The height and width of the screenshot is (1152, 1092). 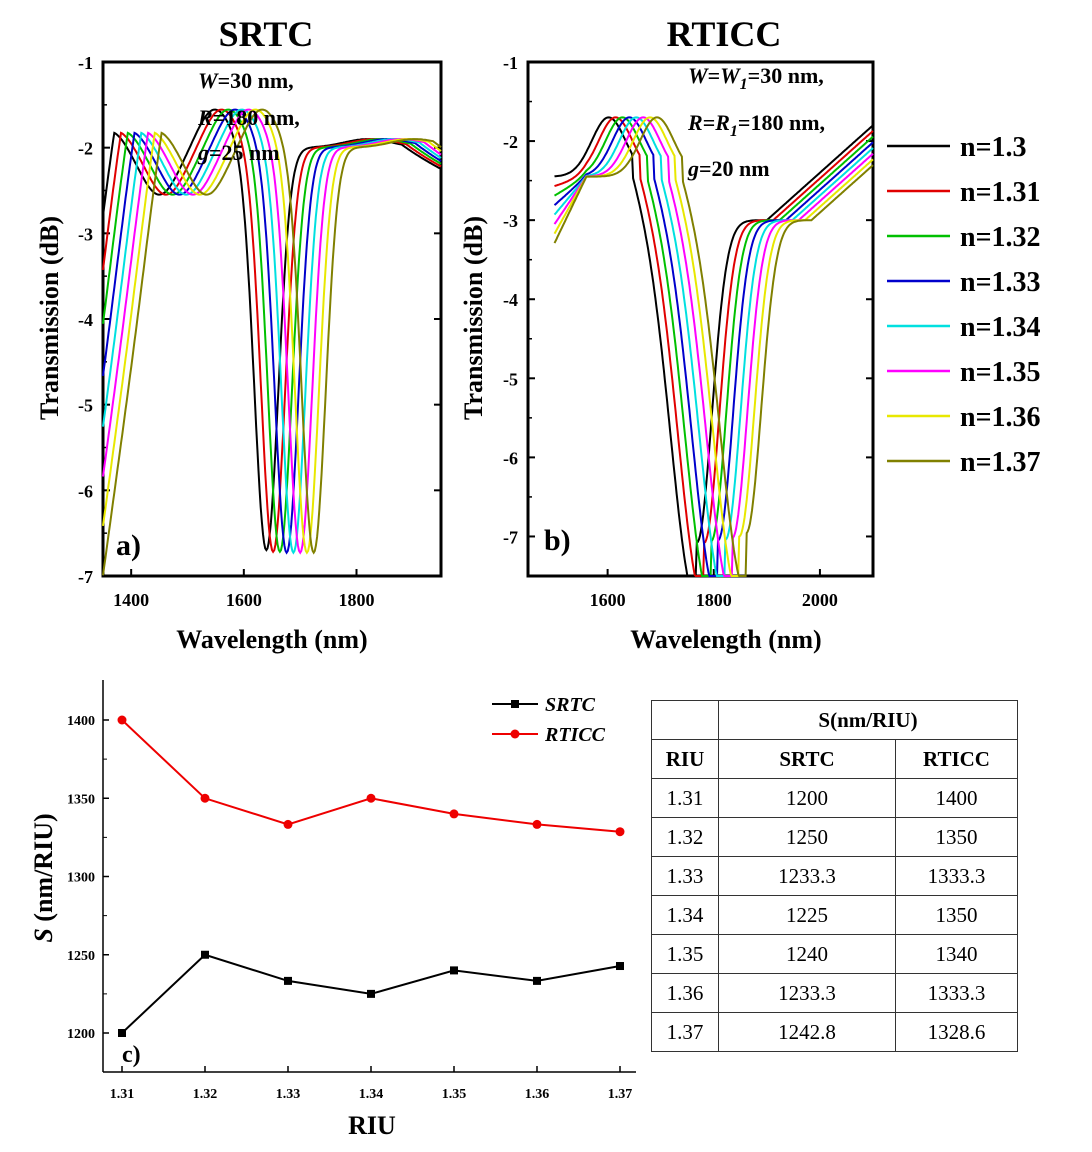 What do you see at coordinates (685, 993) in the screenshot?
I see `table-cell: 1.36` at bounding box center [685, 993].